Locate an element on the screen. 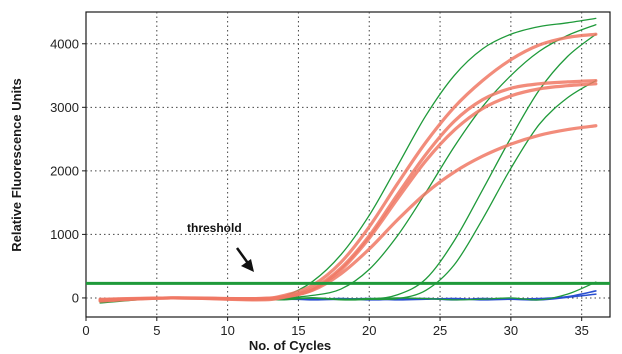  x-tick-label: 30 is located at coordinates (511, 330).